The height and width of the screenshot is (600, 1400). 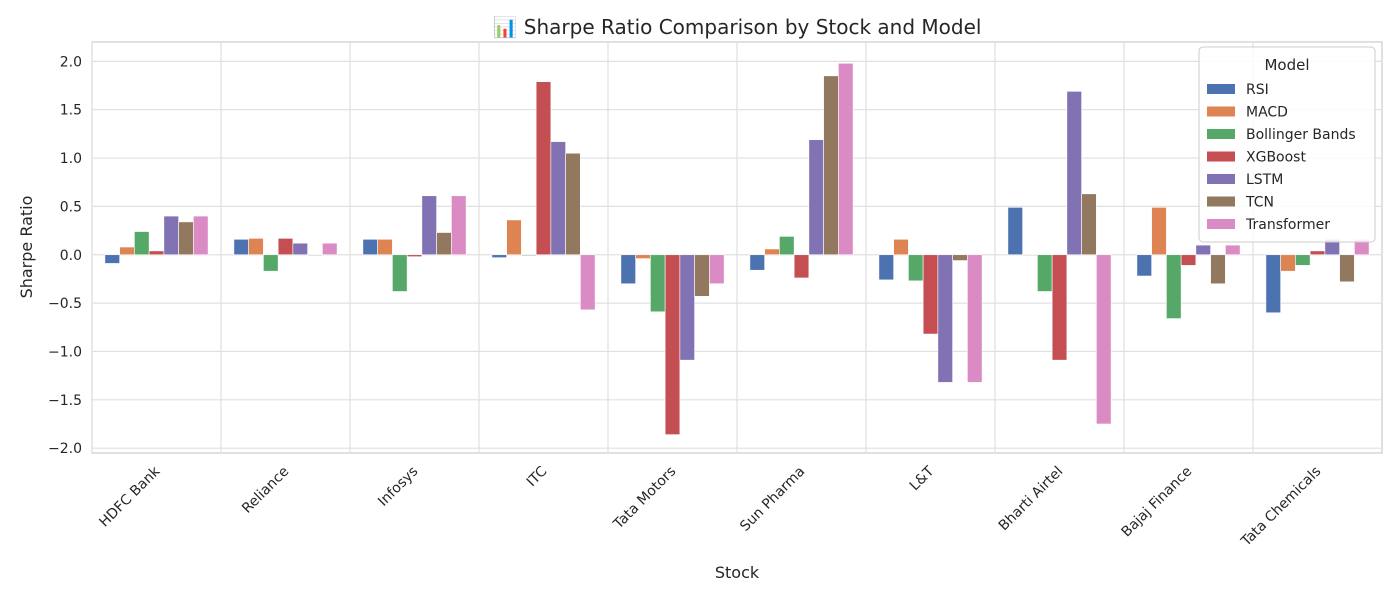 What do you see at coordinates (65, 401) in the screenshot?
I see `y-tick-label: −1.5` at bounding box center [65, 401].